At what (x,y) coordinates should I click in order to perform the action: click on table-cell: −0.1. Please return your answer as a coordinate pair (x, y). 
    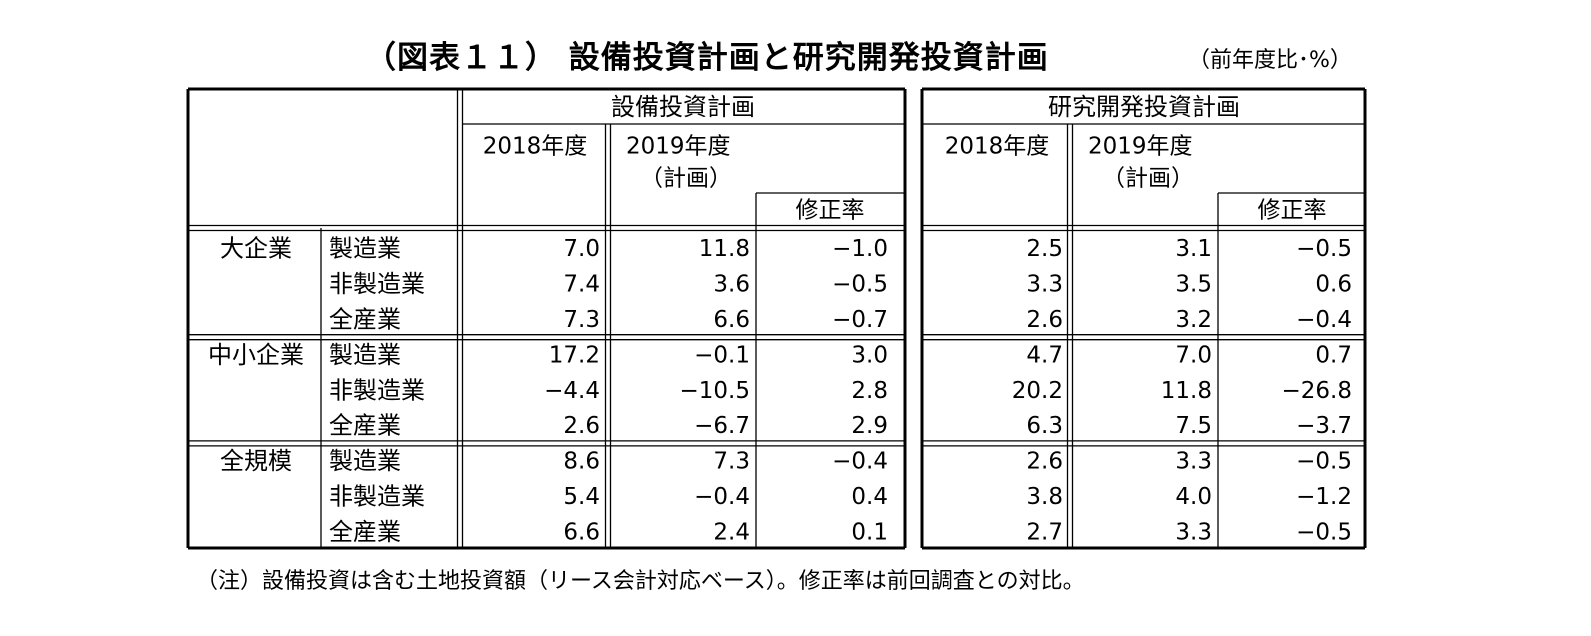
    Looking at the image, I should click on (722, 355).